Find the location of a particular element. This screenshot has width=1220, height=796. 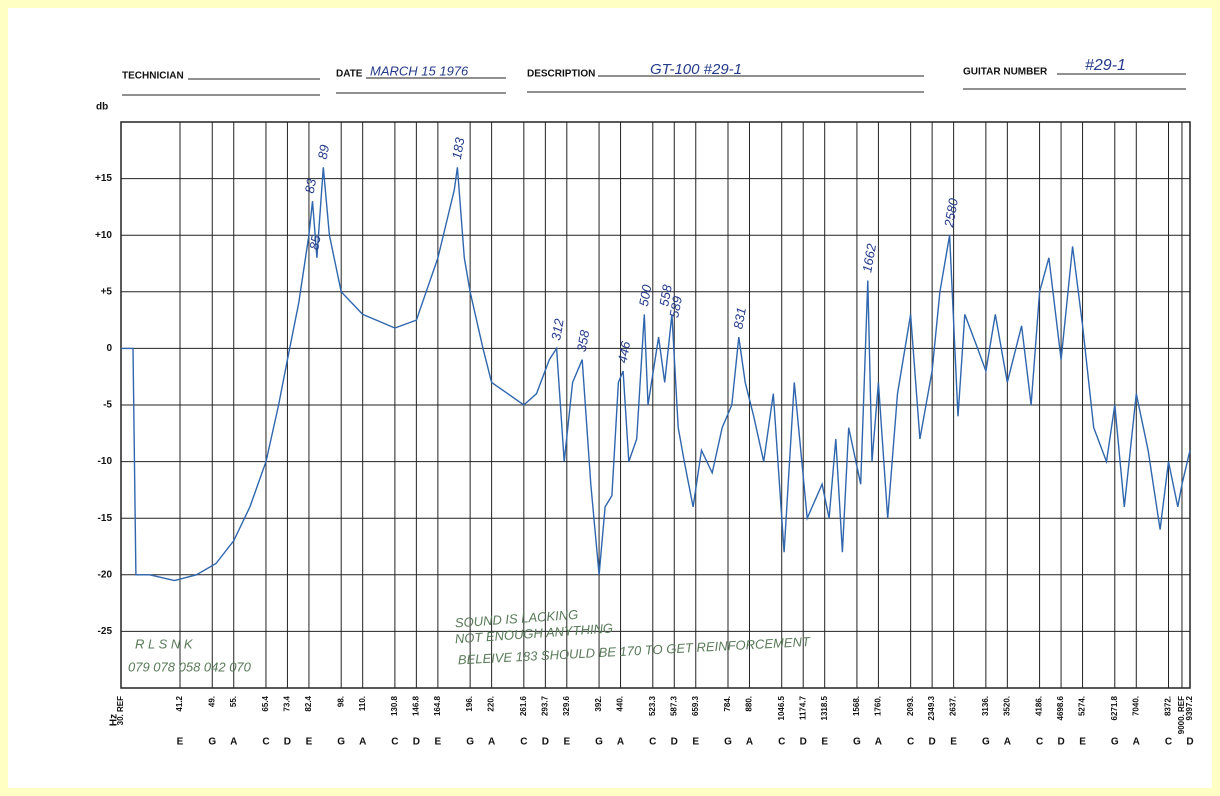

x-tick-label: 293.7 is located at coordinates (544, 705).